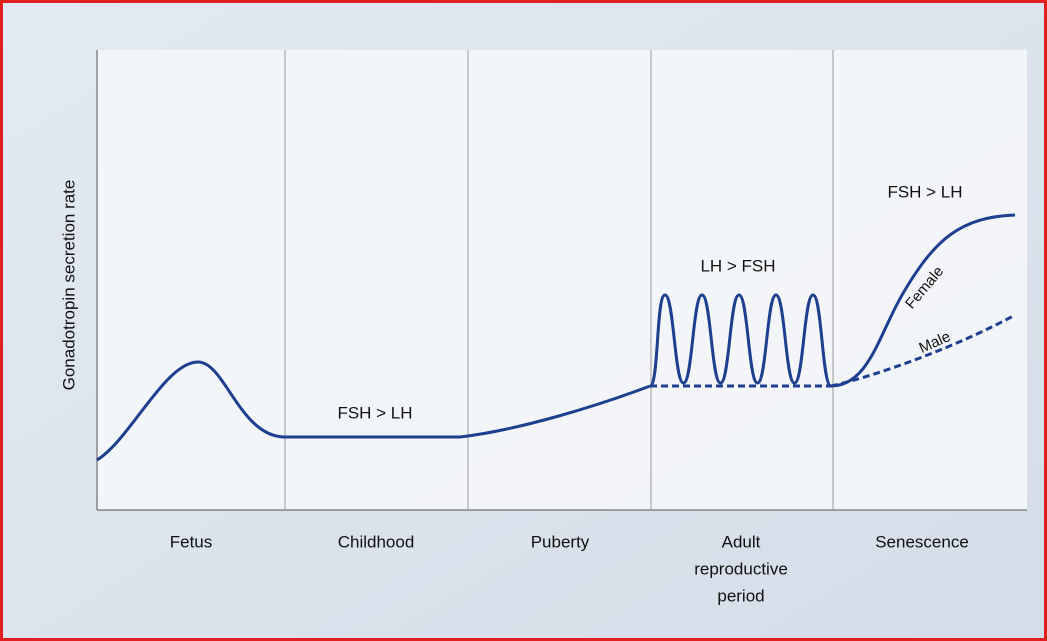  What do you see at coordinates (741, 541) in the screenshot?
I see `period-label: Adult` at bounding box center [741, 541].